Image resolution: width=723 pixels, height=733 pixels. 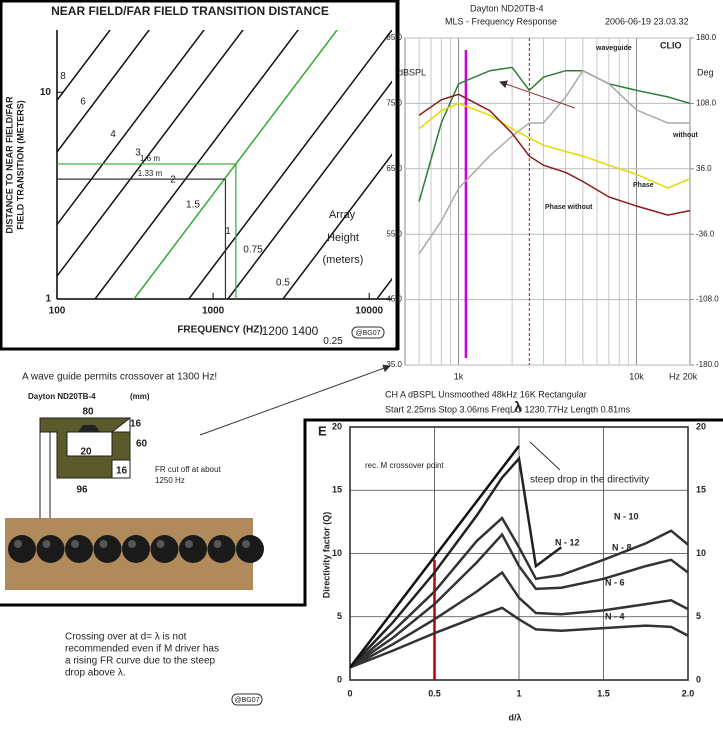 What do you see at coordinates (569, 207) in the screenshot?
I see `series-label: Phase without` at bounding box center [569, 207].